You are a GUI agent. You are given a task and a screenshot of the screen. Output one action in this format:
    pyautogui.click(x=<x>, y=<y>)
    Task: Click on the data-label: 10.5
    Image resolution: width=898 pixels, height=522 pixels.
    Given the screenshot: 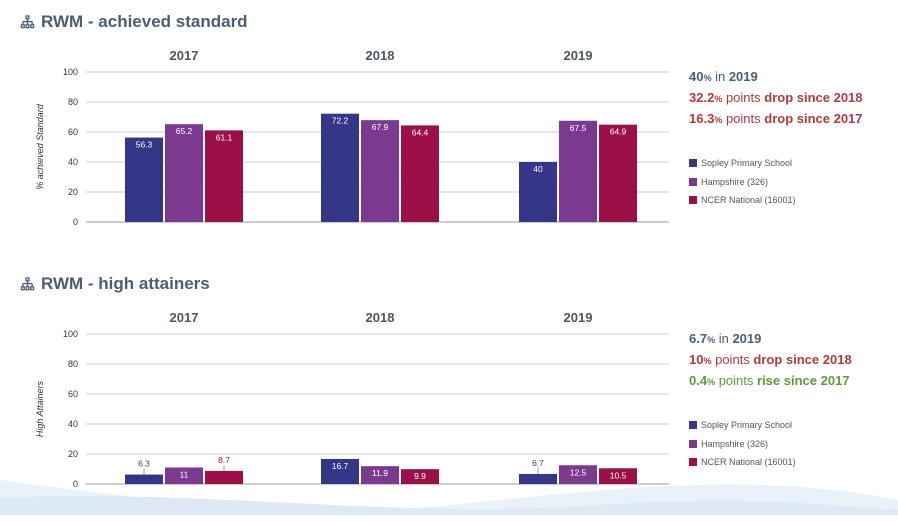 What is the action you would take?
    pyautogui.click(x=618, y=475)
    